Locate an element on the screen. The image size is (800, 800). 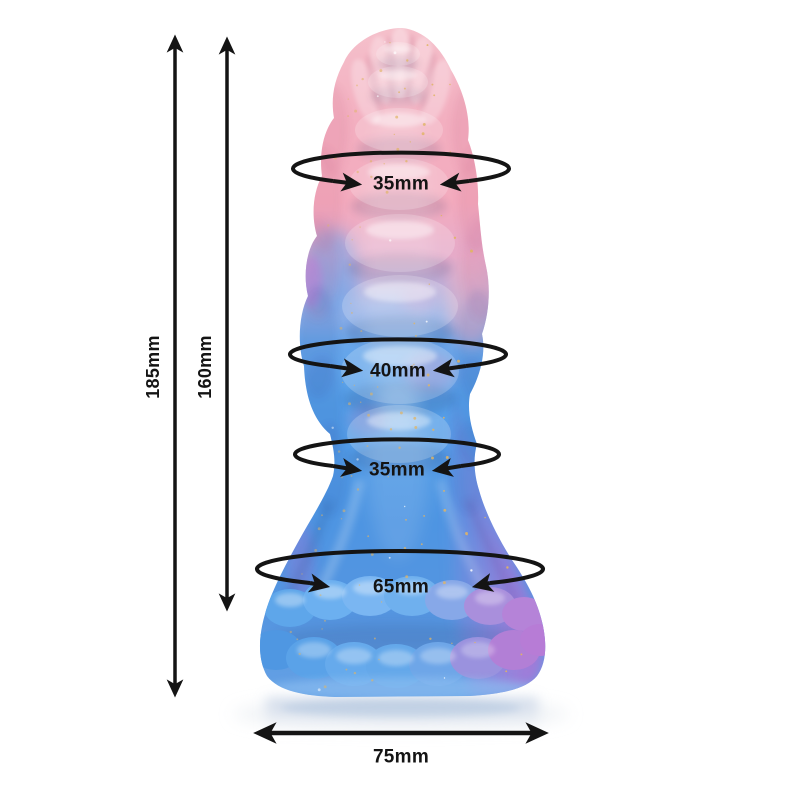
girth-ring-3: 35mm is located at coordinates (397, 459).